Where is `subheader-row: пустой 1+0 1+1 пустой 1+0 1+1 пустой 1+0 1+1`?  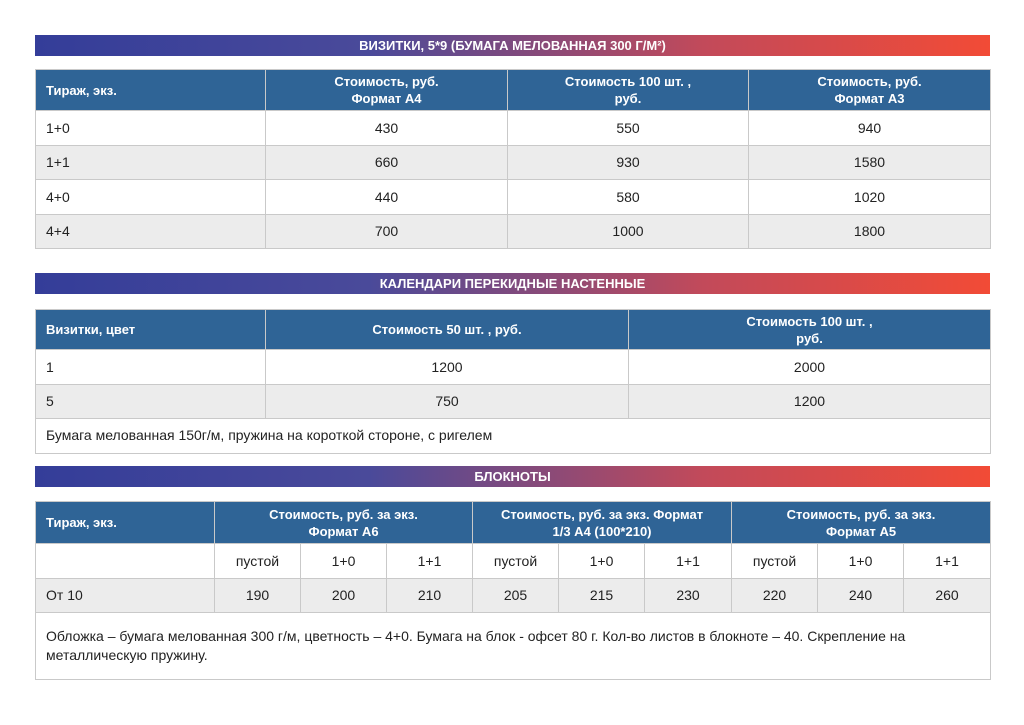
subheader-row: пустой 1+0 1+1 пустой 1+0 1+1 пустой 1+0 1+1 is located at coordinates (513, 561).